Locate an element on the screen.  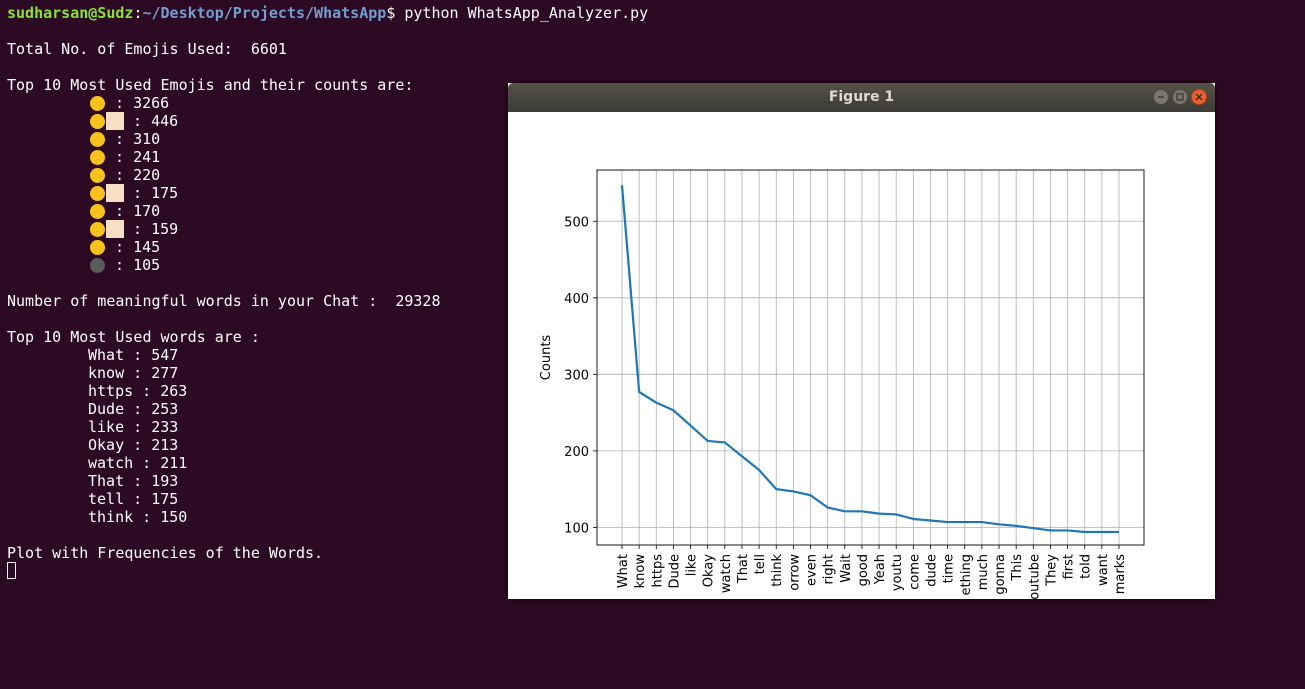
emoji-count: : 145 is located at coordinates (133, 247).